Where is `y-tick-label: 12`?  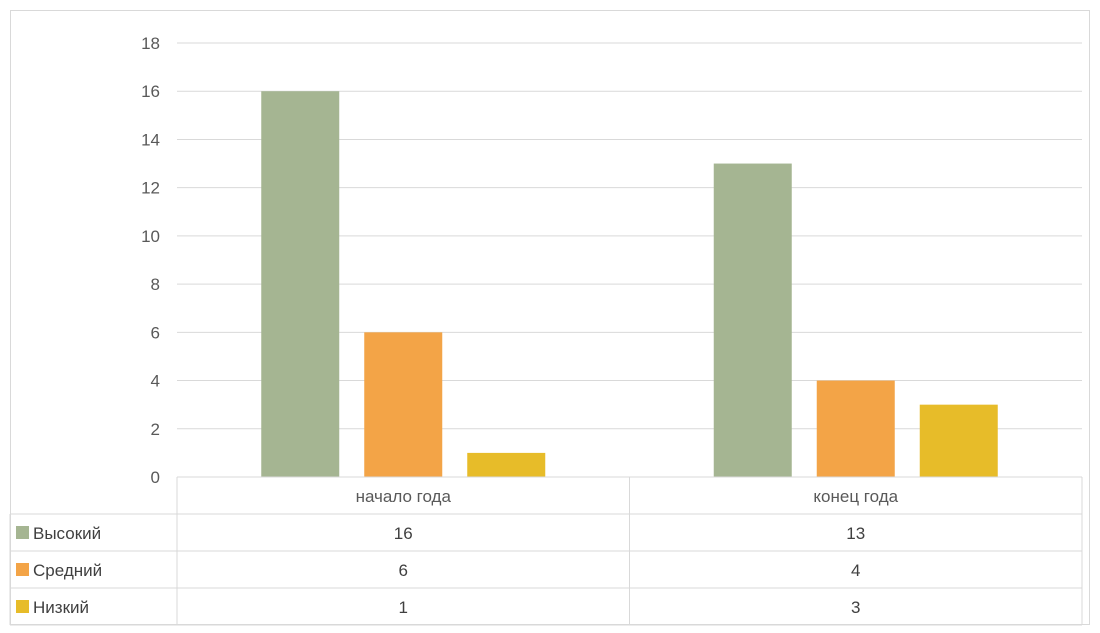 y-tick-label: 12 is located at coordinates (150, 188).